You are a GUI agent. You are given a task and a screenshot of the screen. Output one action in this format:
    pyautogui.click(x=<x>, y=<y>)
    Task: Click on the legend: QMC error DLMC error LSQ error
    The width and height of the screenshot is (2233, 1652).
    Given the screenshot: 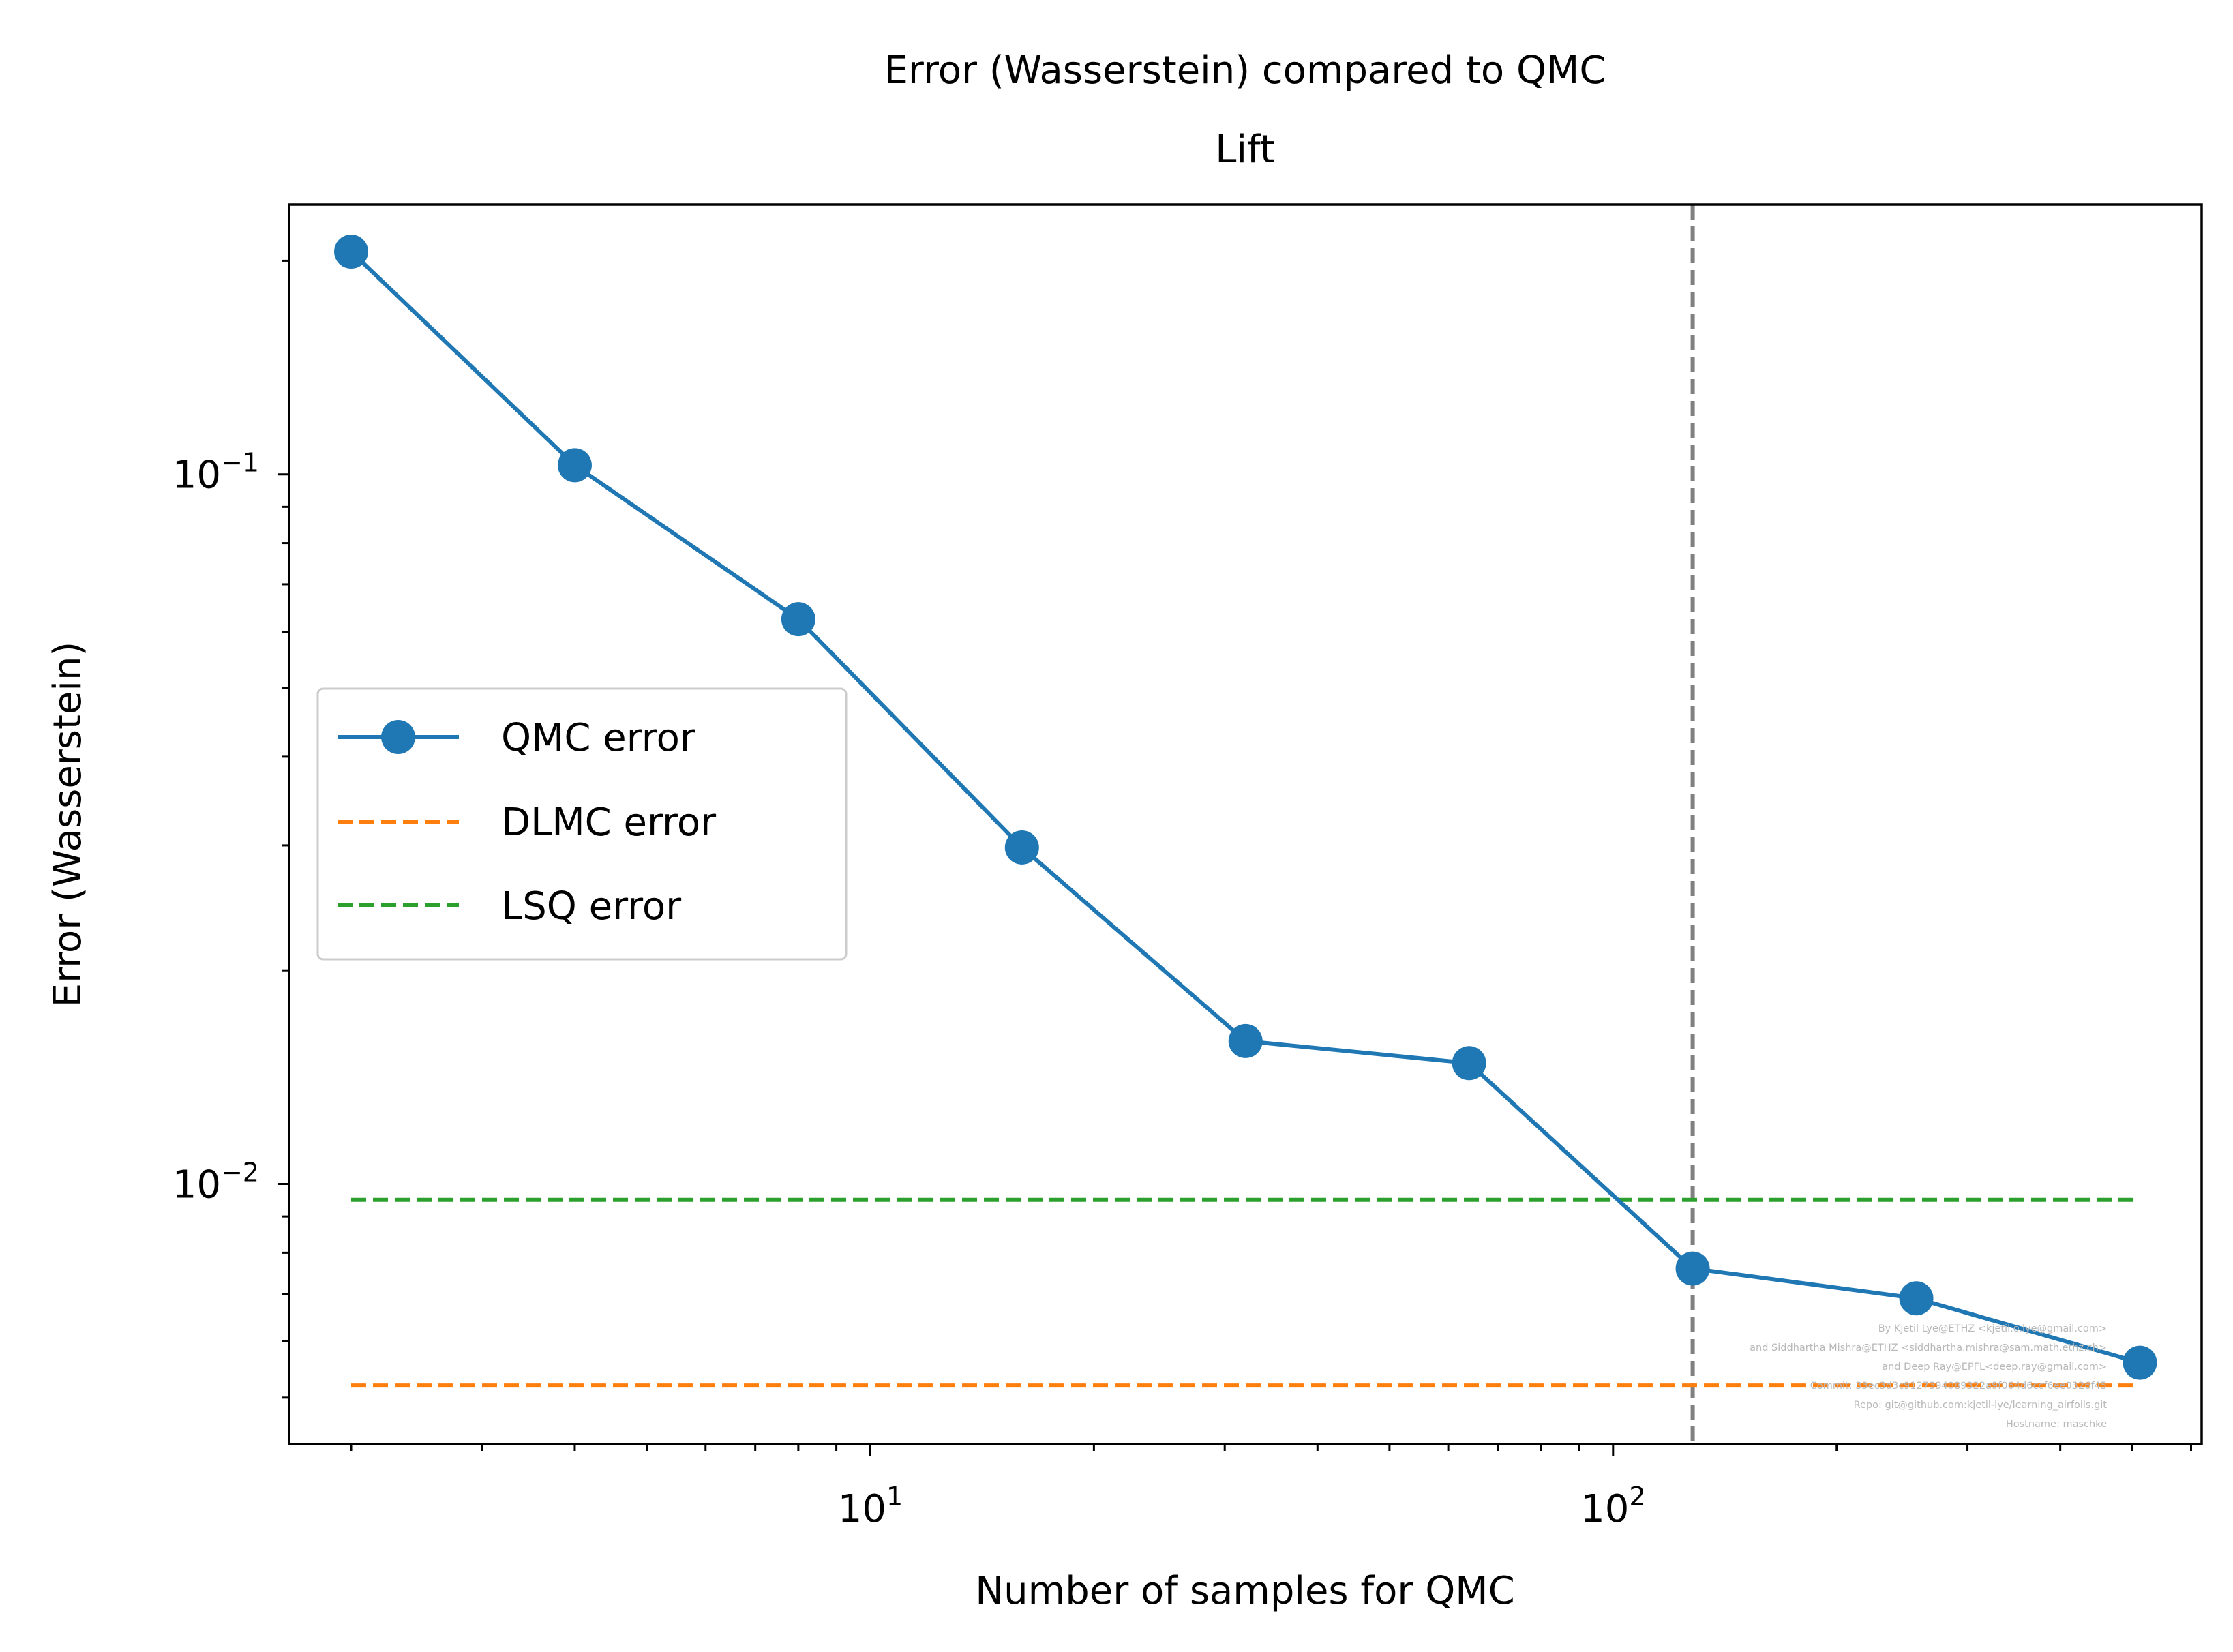 What is the action you would take?
    pyautogui.click(x=582, y=824)
    